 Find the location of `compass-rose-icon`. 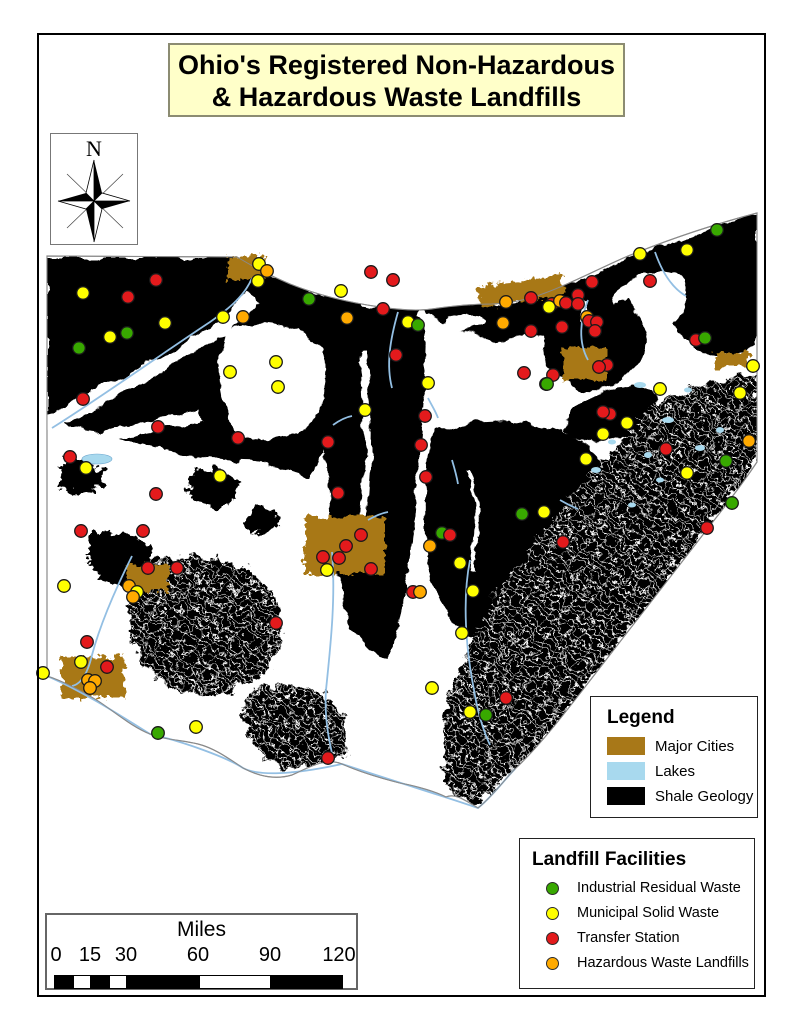

compass-rose-icon is located at coordinates (94, 201).